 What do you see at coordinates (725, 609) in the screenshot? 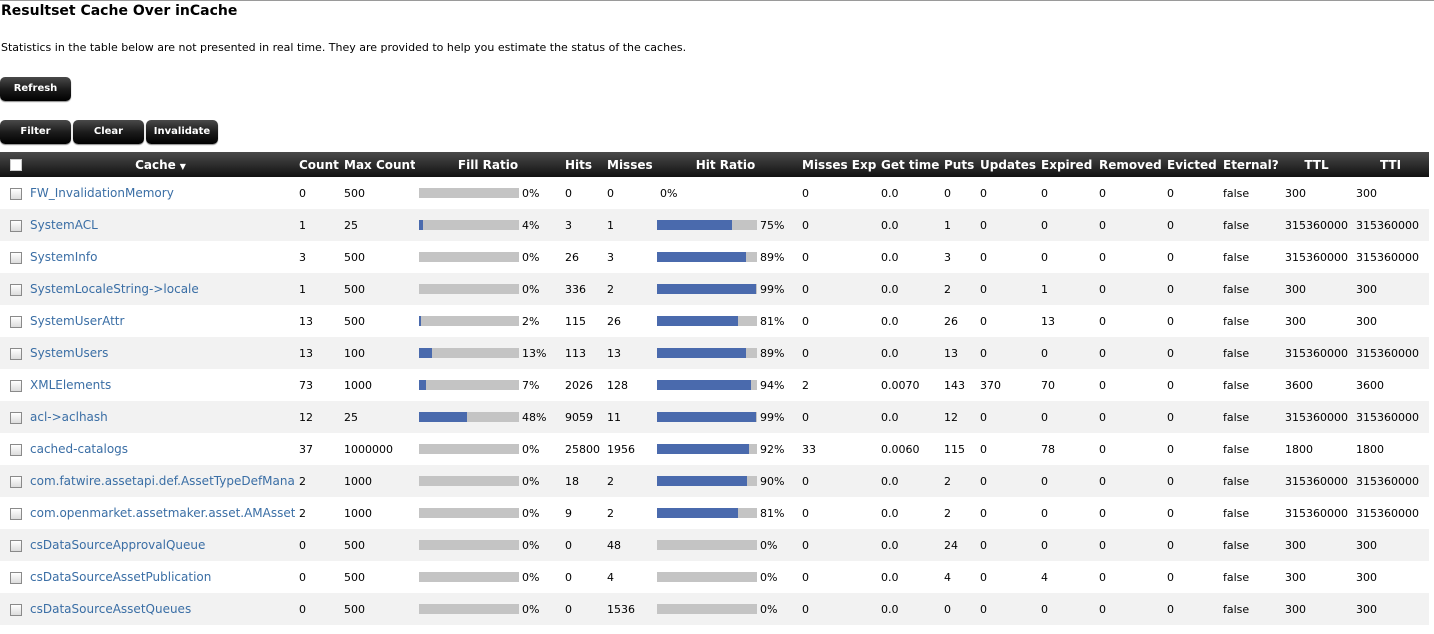
I see `hit-ratio-cell: 0%` at bounding box center [725, 609].